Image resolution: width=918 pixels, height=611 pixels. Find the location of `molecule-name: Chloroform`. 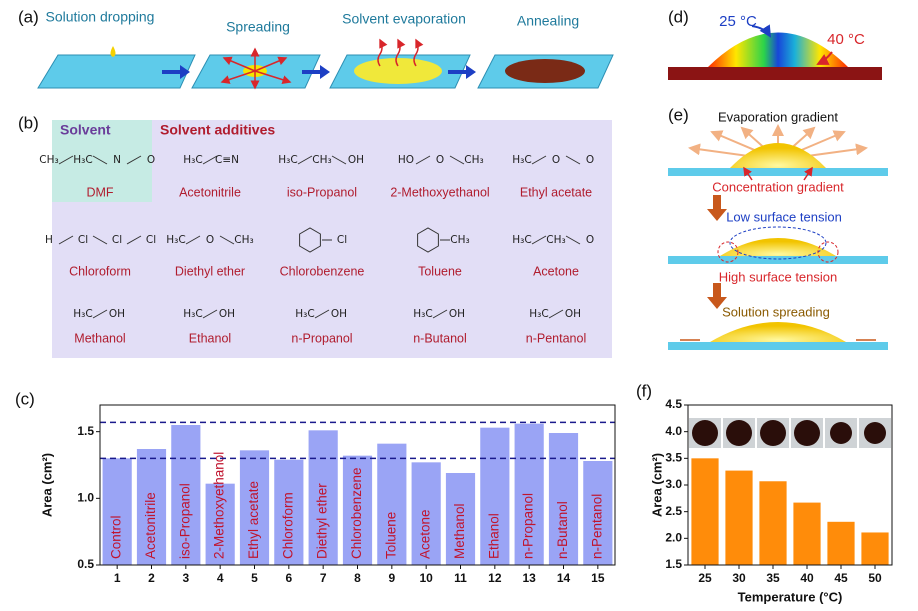

molecule-name: Chloroform is located at coordinates (100, 271).